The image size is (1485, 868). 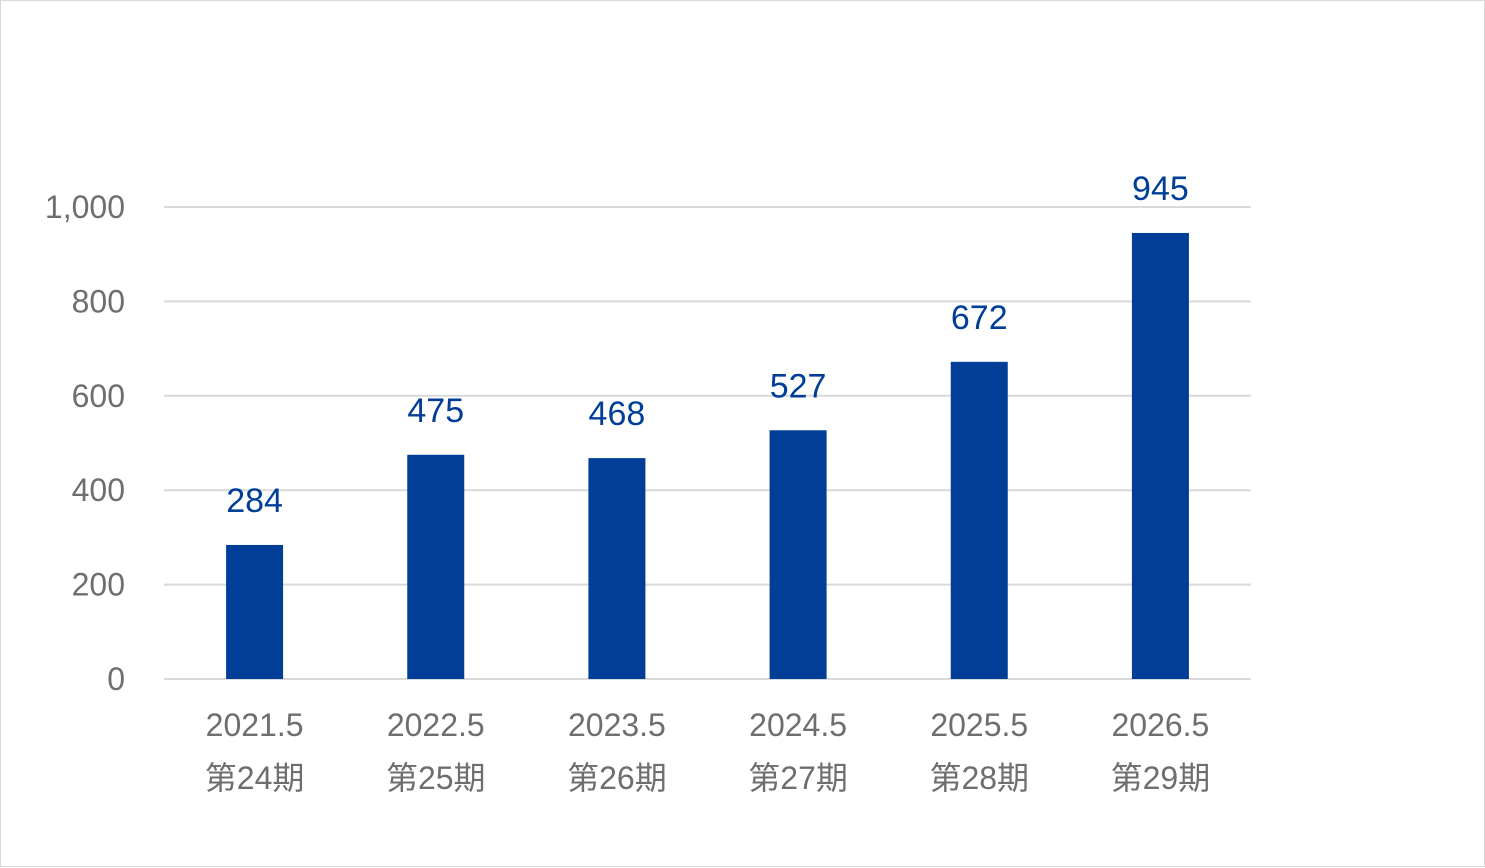 What do you see at coordinates (255, 778) in the screenshot?
I see `x-tick-label-period: 第24期` at bounding box center [255, 778].